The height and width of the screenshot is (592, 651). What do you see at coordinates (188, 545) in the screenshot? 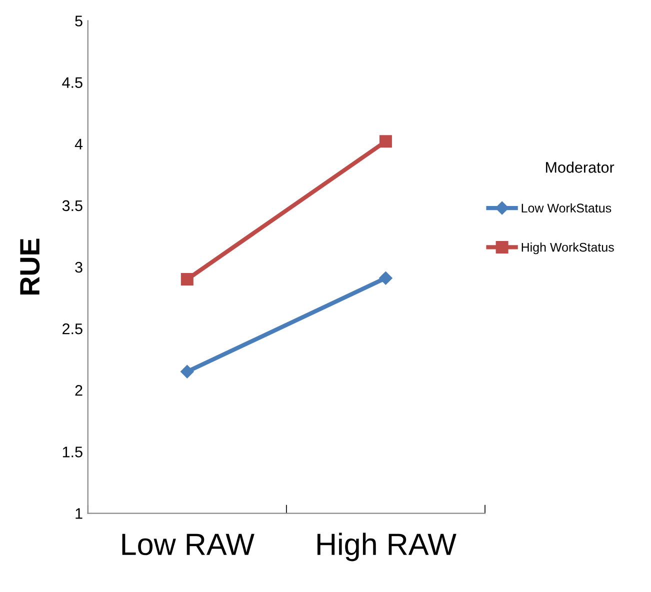
I see `x-tick-label: Low RAW` at bounding box center [188, 545].